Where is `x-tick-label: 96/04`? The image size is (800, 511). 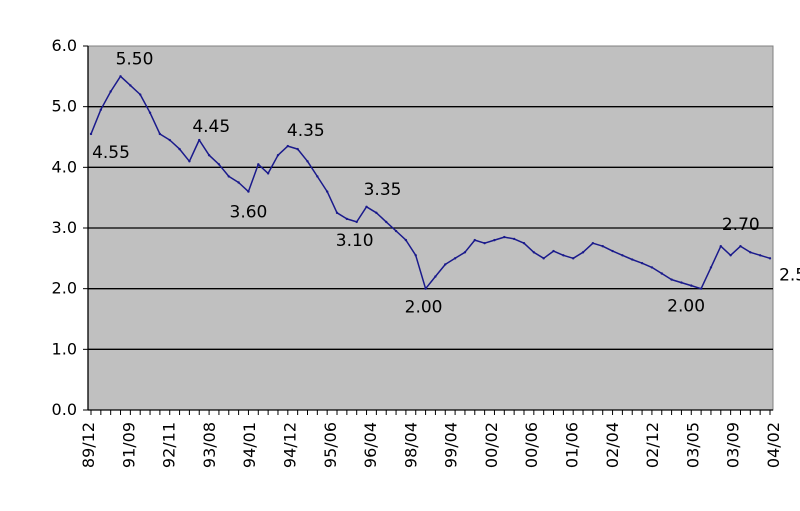
x-tick-label: 96/04 is located at coordinates (370, 445).